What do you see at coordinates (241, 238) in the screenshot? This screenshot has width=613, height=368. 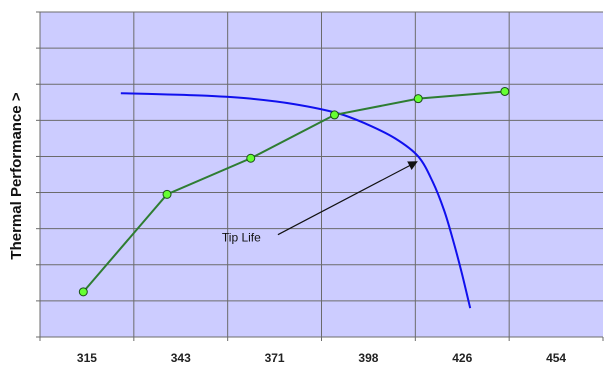 I see `annotation-label: Tip Life` at bounding box center [241, 238].